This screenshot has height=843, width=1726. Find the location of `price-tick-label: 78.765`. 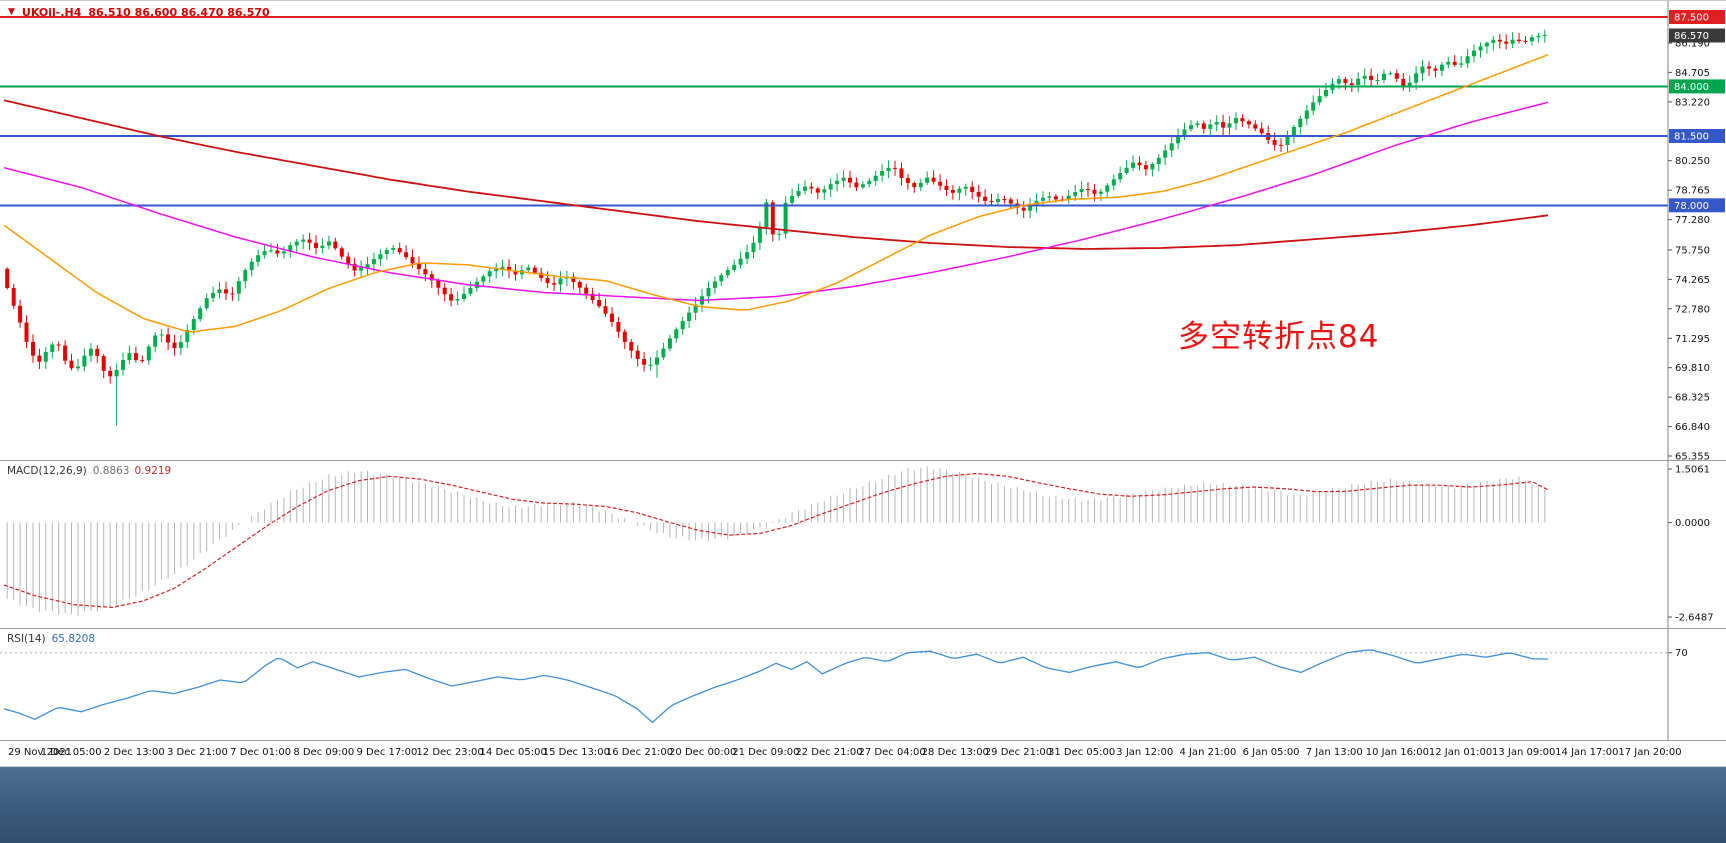

price-tick-label: 78.765 is located at coordinates (1692, 191).